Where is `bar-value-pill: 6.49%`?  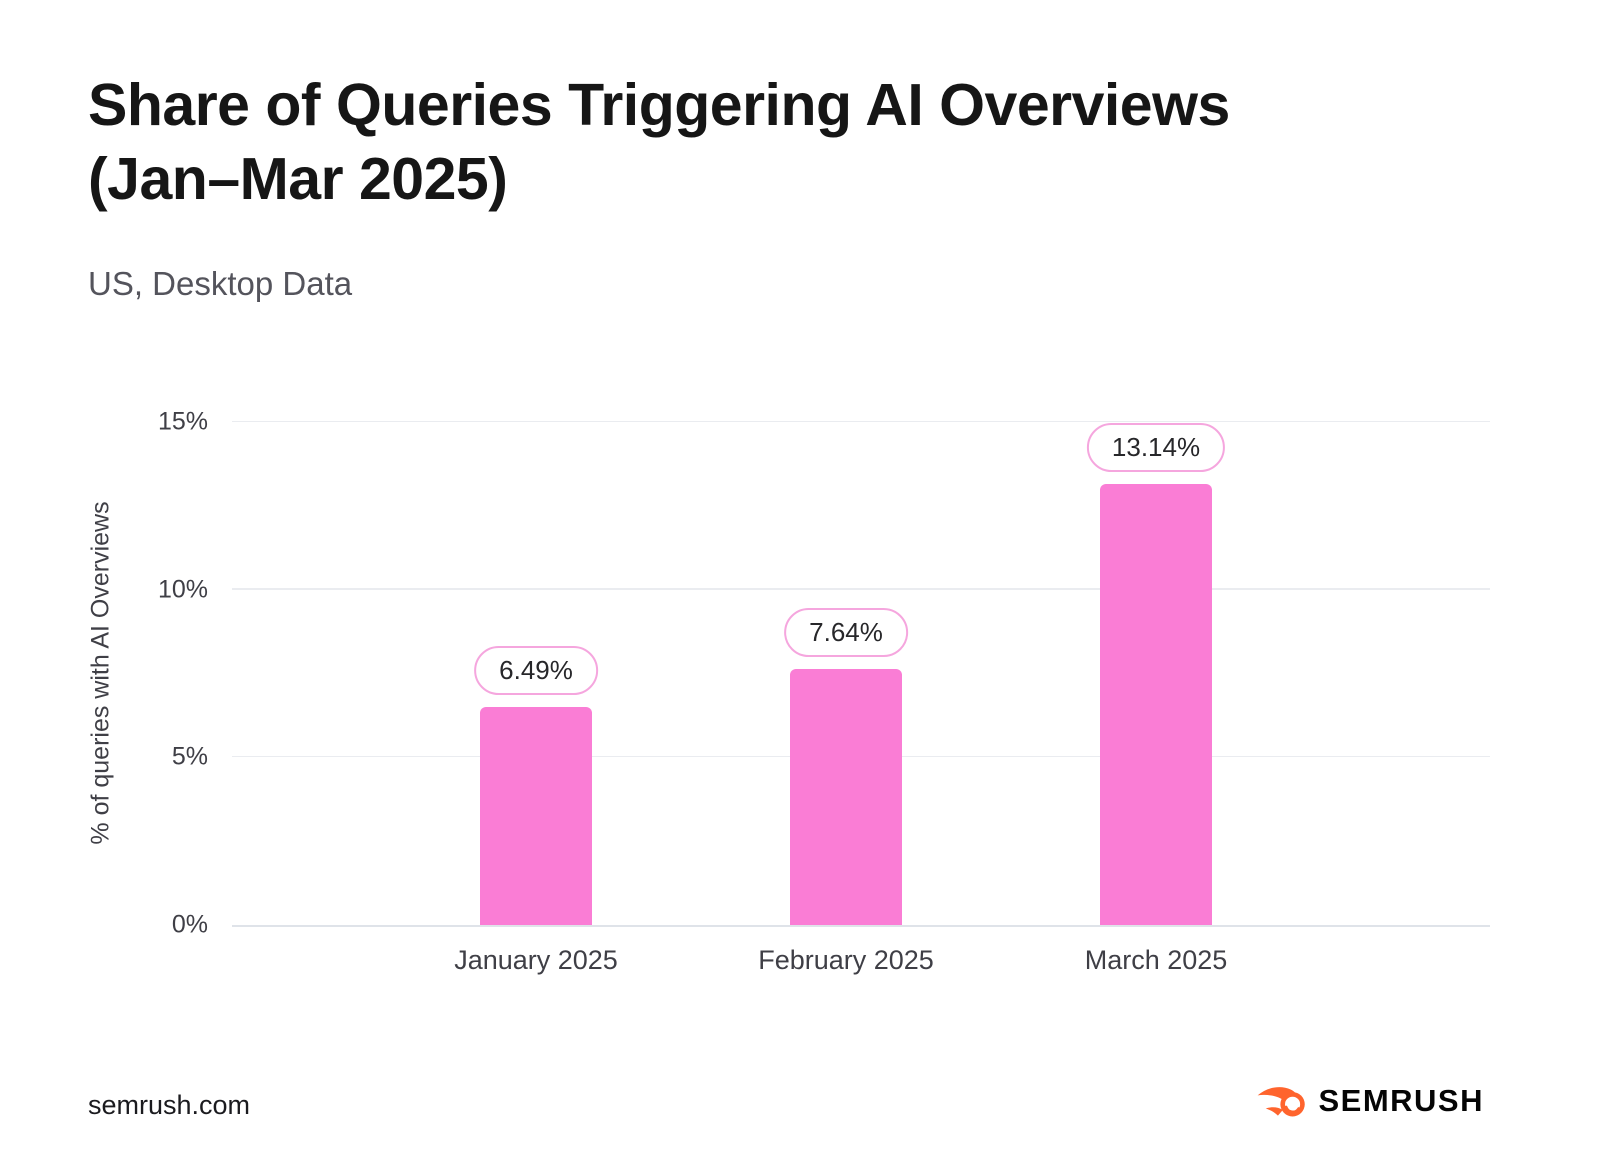 bar-value-pill: 6.49% is located at coordinates (536, 671).